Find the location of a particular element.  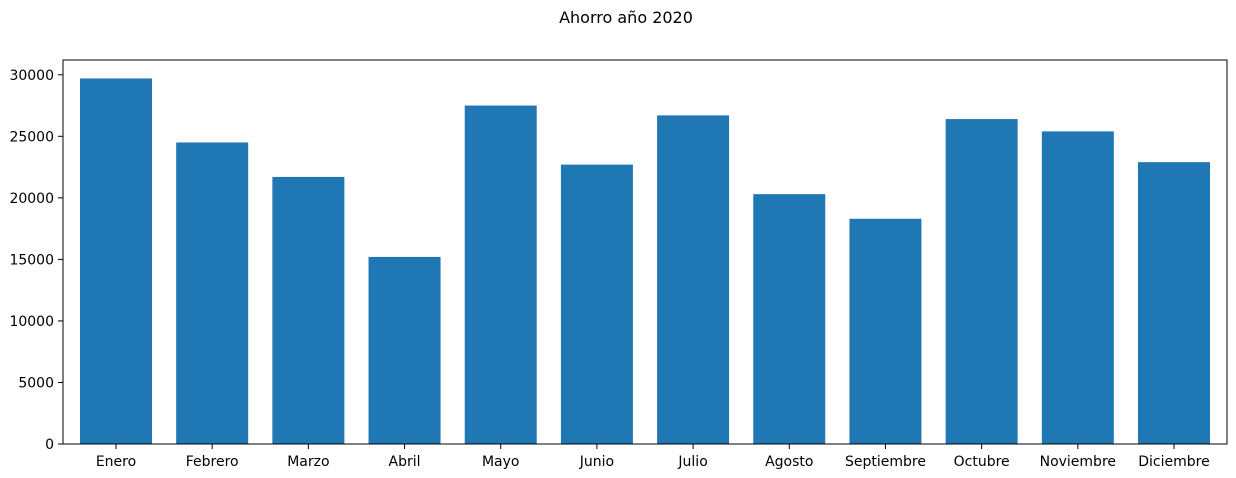

bar-junio is located at coordinates (596, 304).